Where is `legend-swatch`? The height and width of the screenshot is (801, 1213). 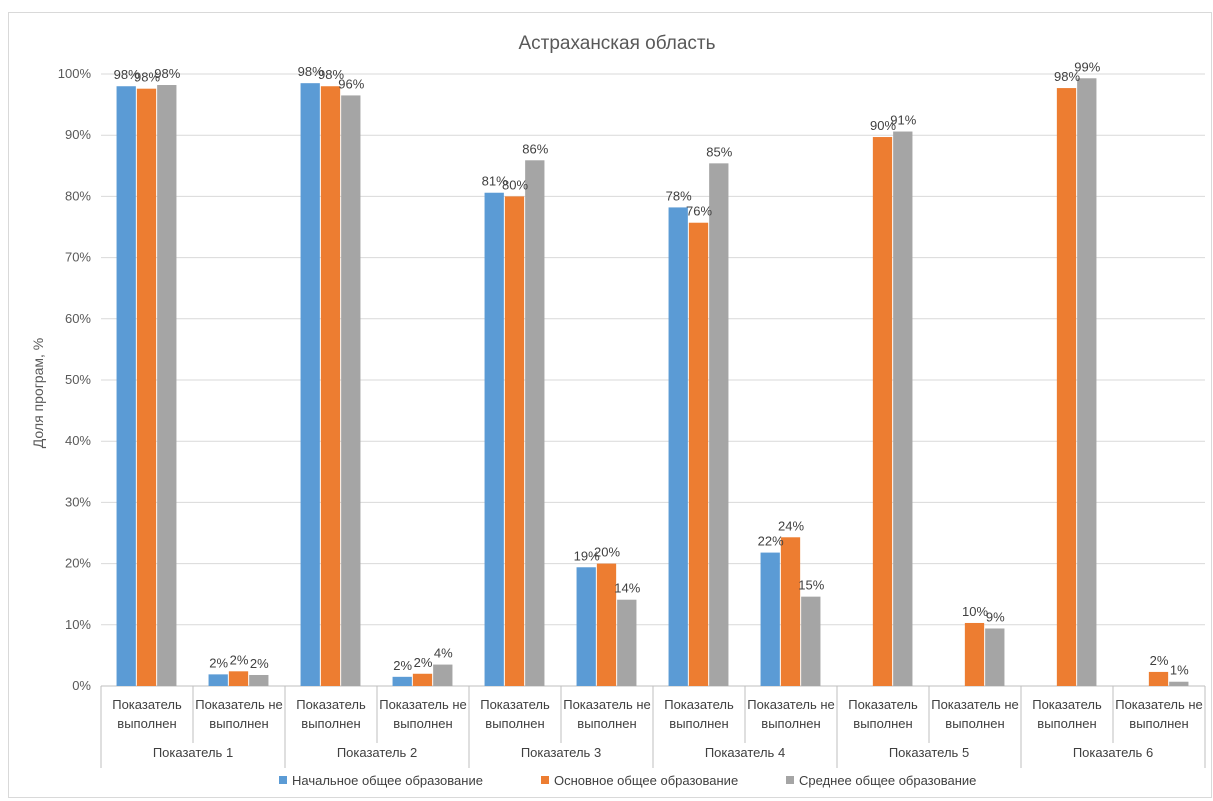
legend-swatch is located at coordinates (283, 780).